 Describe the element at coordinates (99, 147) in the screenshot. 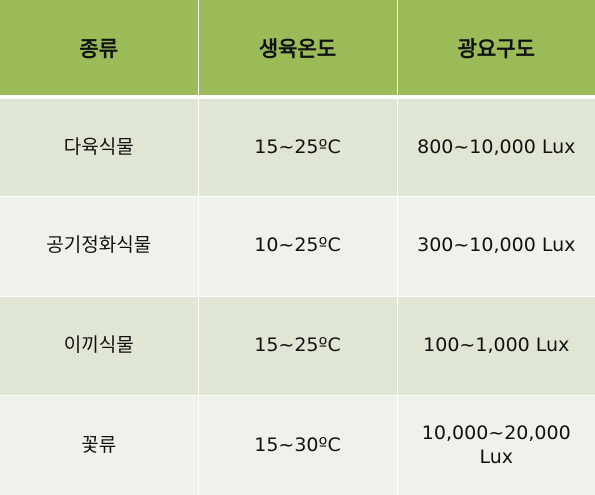

I see `cell-type: 다육식물` at that location.